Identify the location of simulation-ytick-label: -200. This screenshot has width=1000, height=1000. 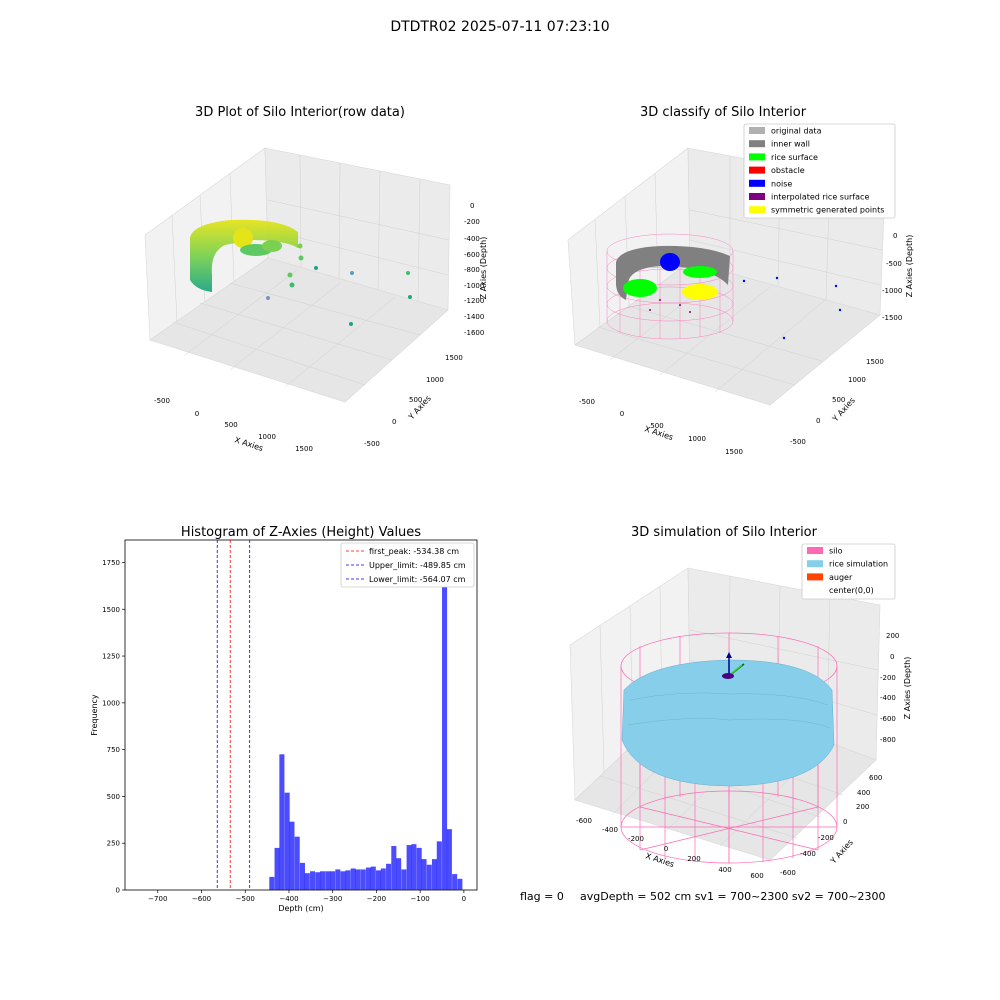
(826, 838).